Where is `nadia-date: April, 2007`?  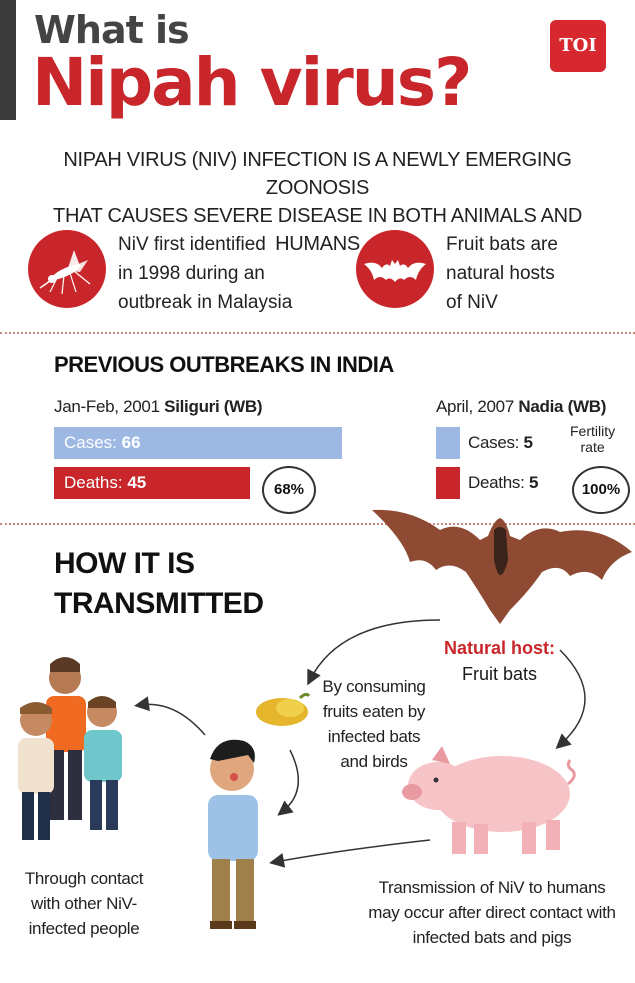 nadia-date: April, 2007 is located at coordinates (475, 406).